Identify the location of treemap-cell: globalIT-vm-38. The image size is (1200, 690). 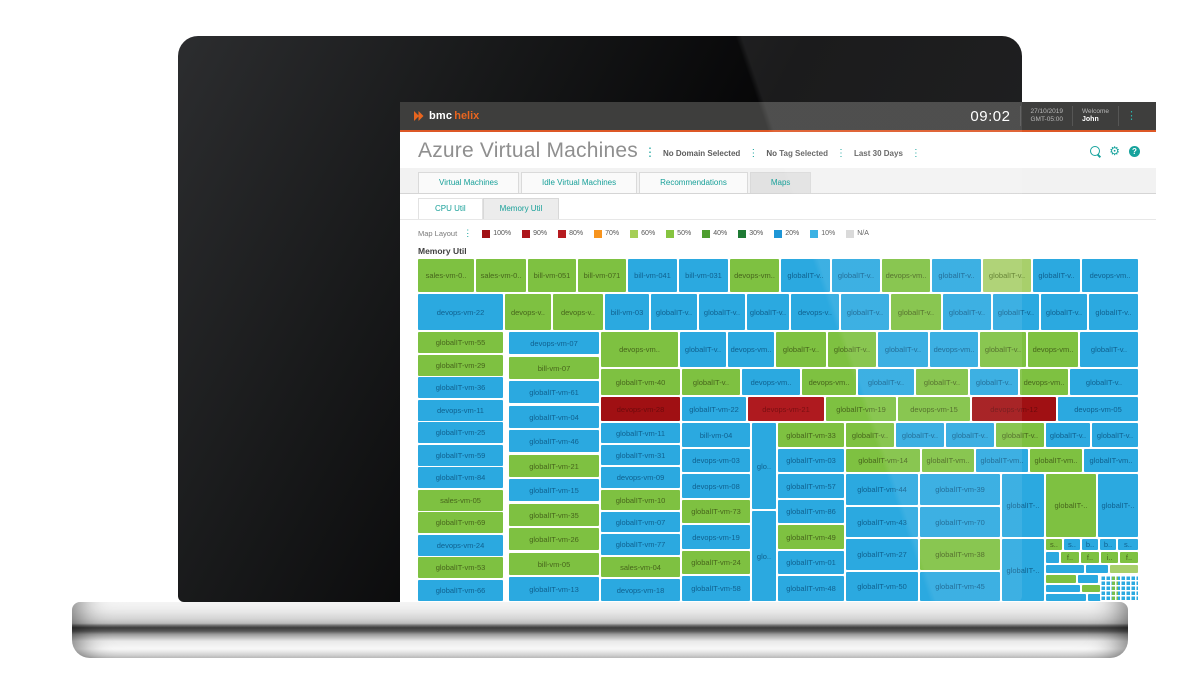
(960, 554).